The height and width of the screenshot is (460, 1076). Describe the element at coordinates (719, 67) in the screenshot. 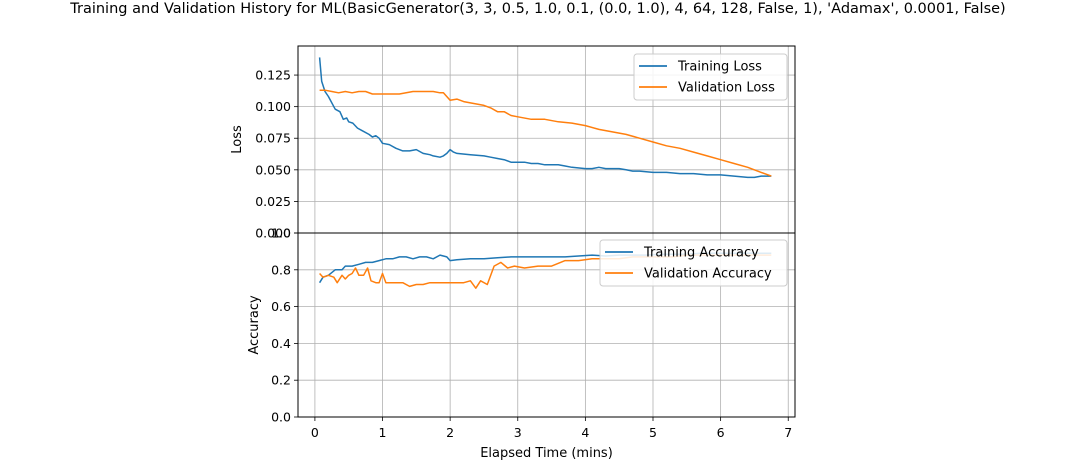

I see `loss-legend-training-label: Training Loss` at that location.